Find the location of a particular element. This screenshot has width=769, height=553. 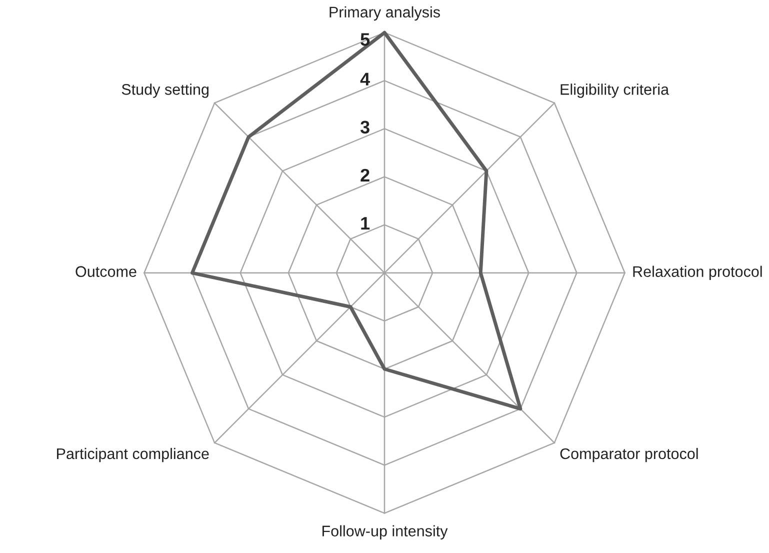

spoke-label: Comparator protocol is located at coordinates (629, 455).